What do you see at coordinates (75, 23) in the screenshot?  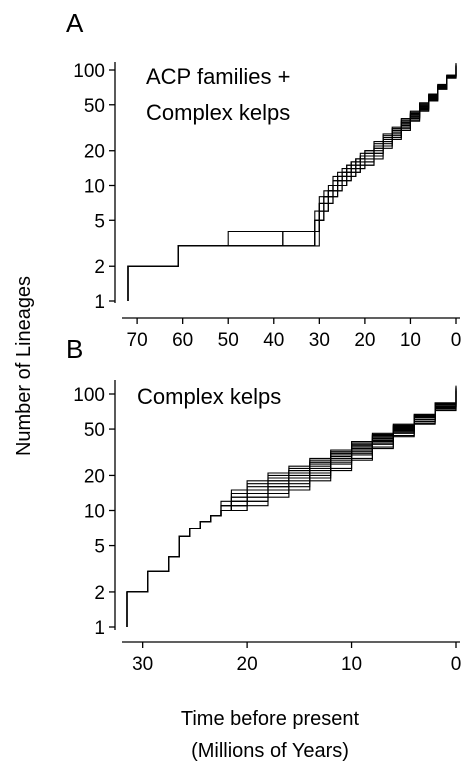 I see `panel-a-letter: A` at bounding box center [75, 23].